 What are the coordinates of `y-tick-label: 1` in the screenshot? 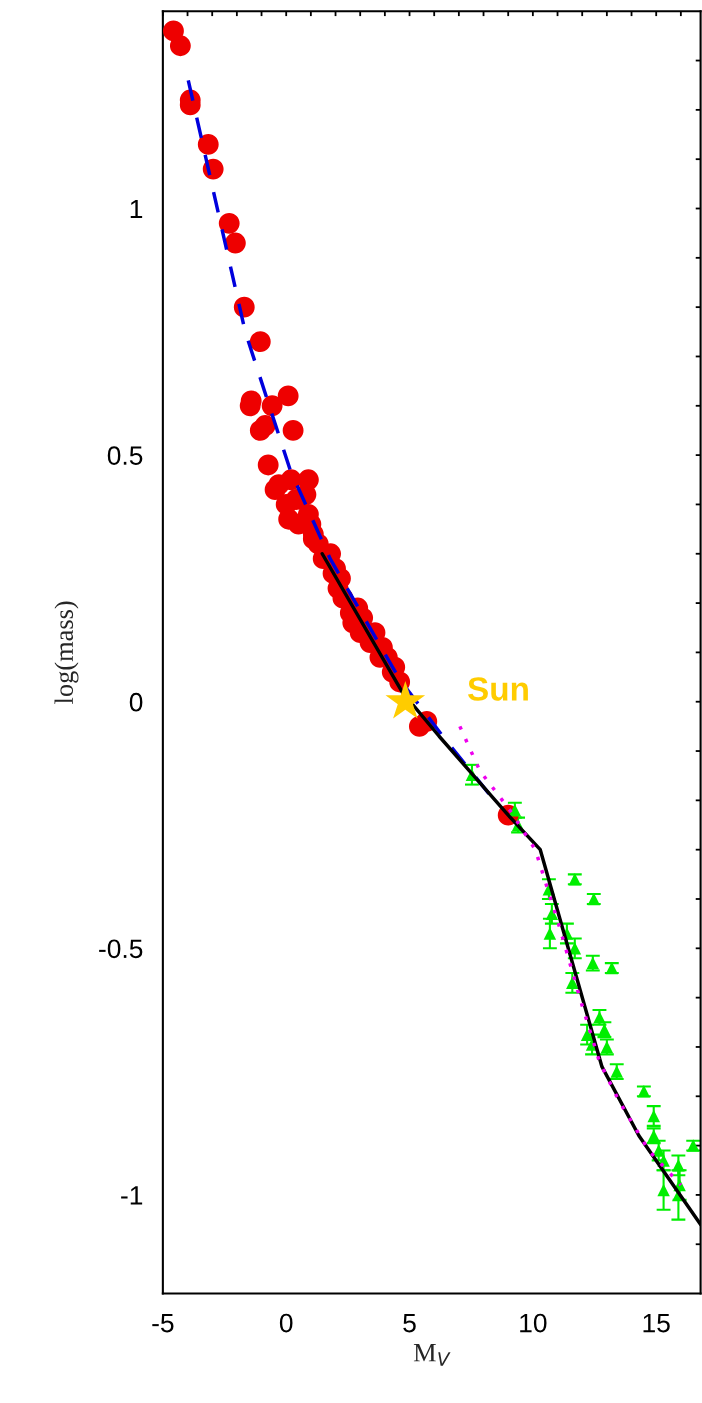 It's located at (136, 209).